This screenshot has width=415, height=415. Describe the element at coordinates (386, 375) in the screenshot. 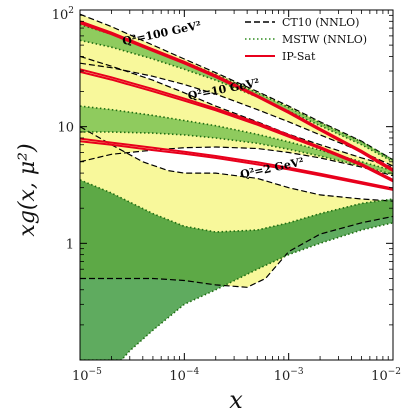

I see `x-tick-label: 10⁻²` at that location.